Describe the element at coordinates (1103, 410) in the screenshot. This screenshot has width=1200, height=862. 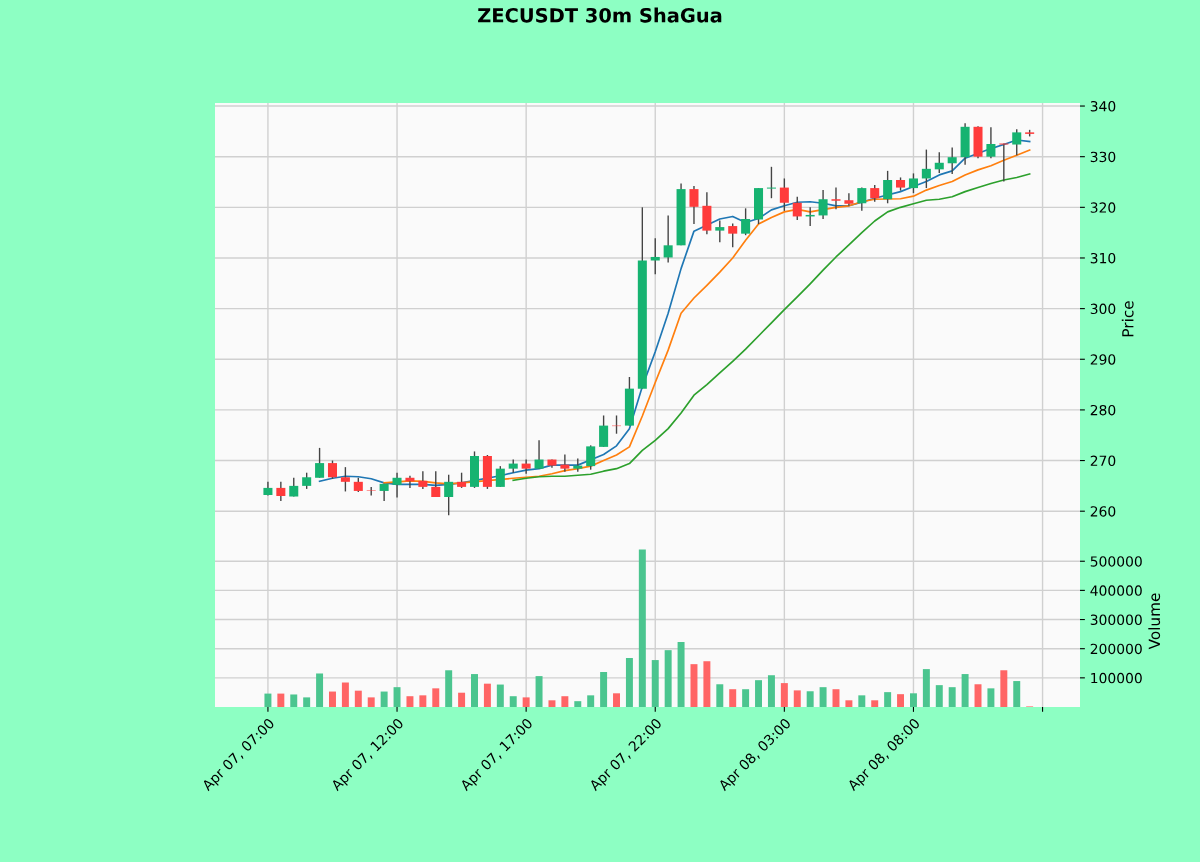
I see `y-tick-label: 280` at that location.